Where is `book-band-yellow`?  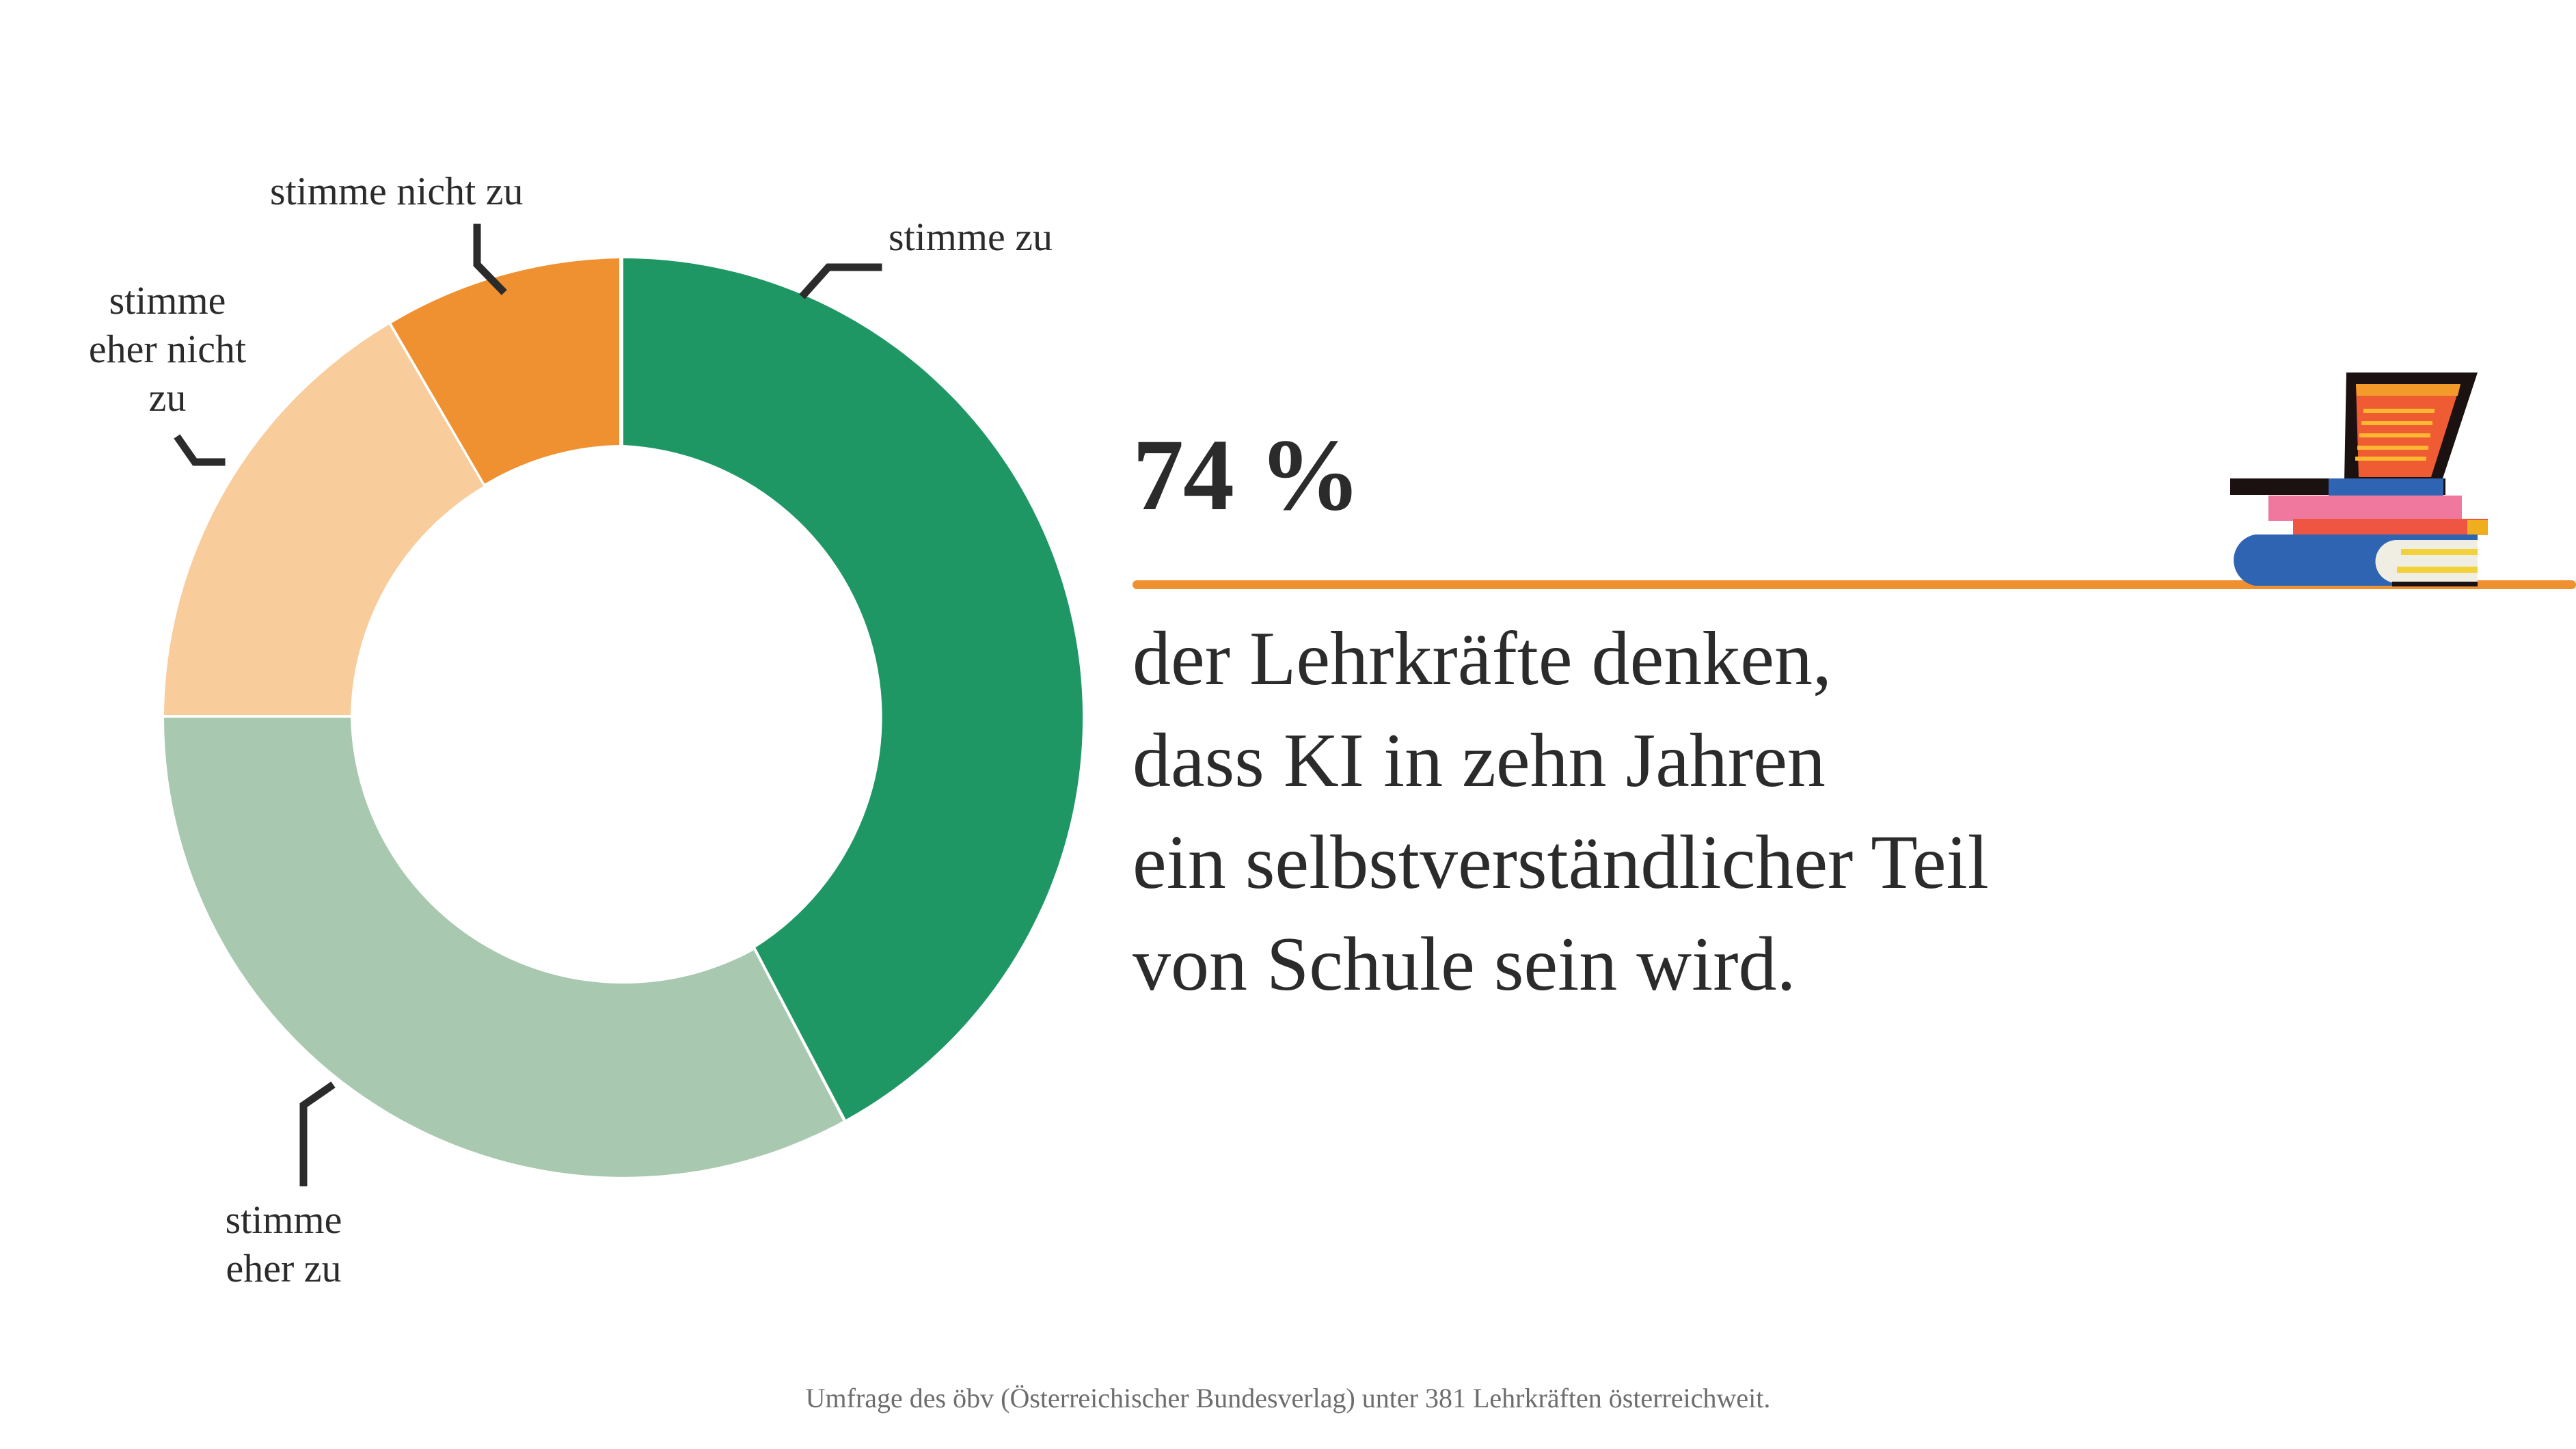 book-band-yellow is located at coordinates (2477, 527).